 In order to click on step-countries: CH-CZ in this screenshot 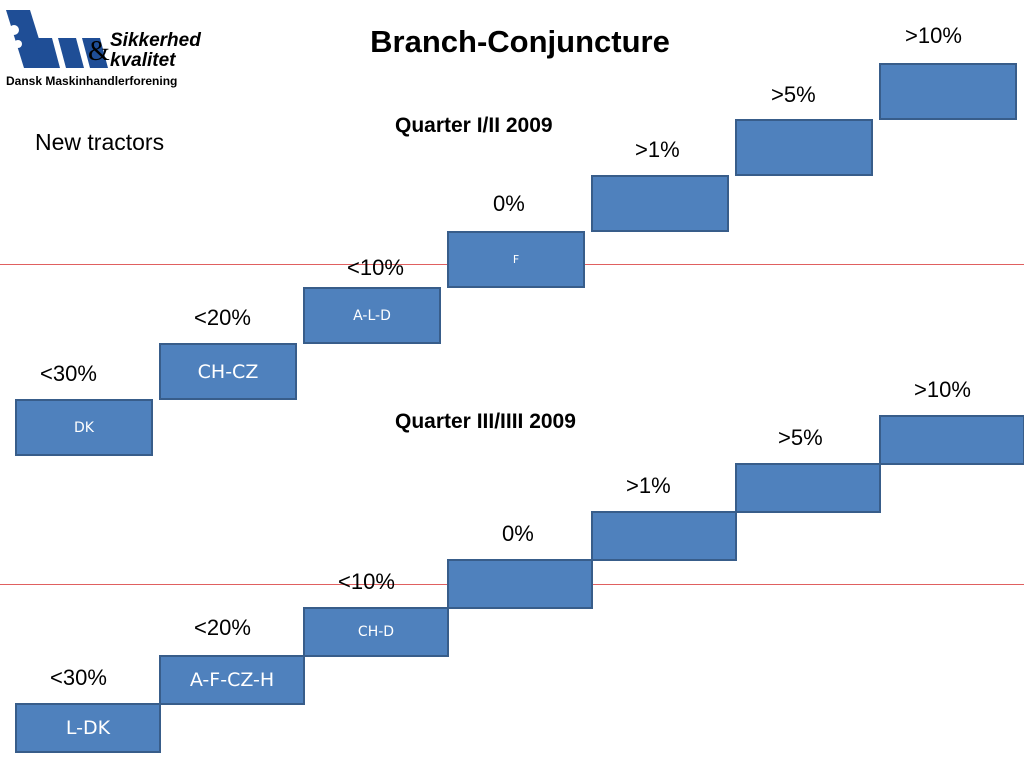, I will do `click(228, 371)`.